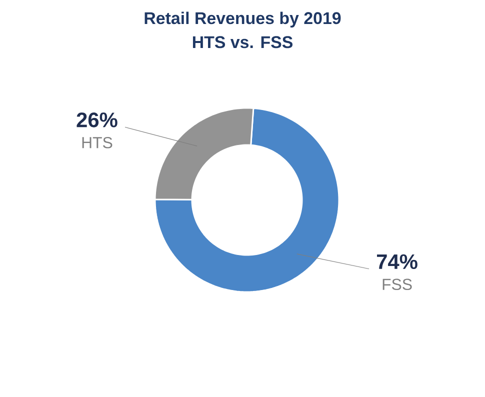 The image size is (485, 397). I want to click on slice-label: FSS, so click(397, 284).